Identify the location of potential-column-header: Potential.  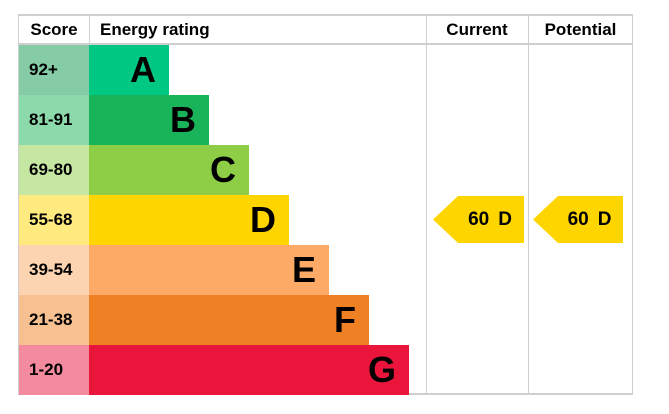
(580, 29).